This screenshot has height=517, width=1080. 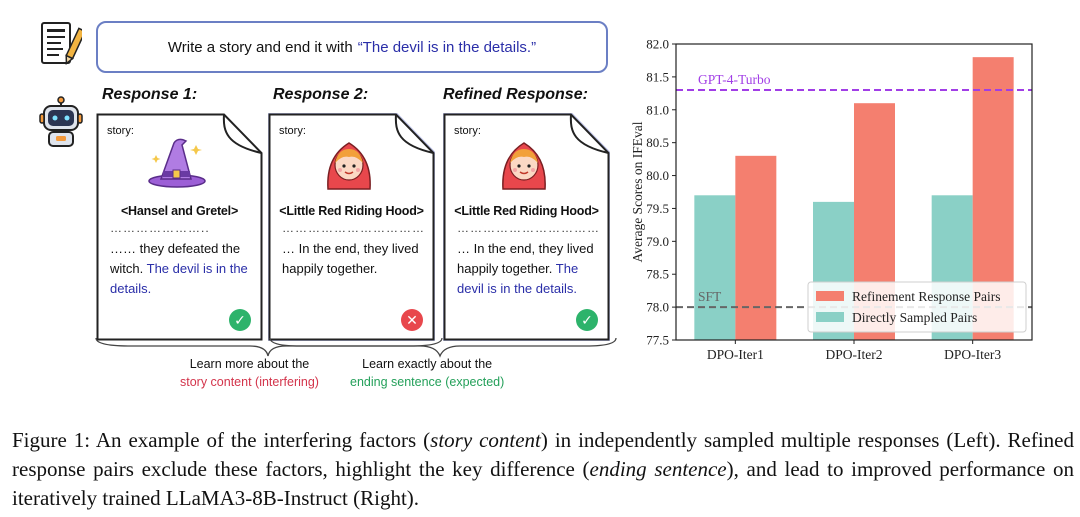 I want to click on story-title: <Hansel and Gretel>, so click(x=179, y=211).